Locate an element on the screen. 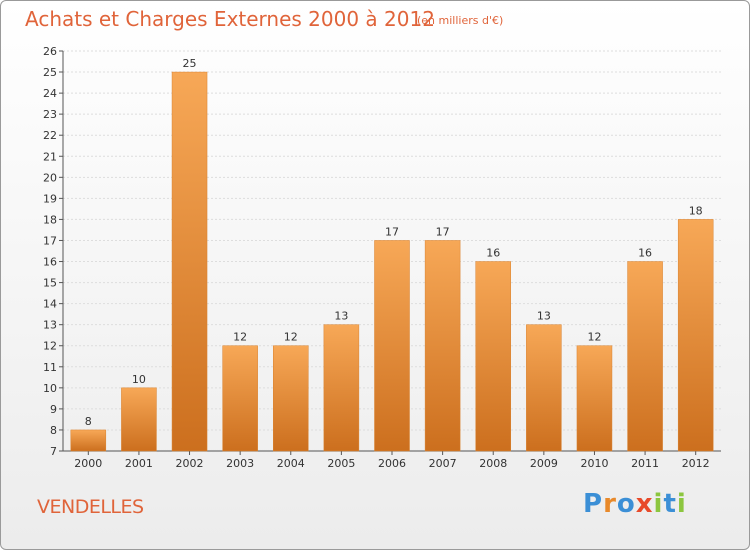 Image resolution: width=750 pixels, height=550 pixels. x-tick-label: 2005 is located at coordinates (341, 463).